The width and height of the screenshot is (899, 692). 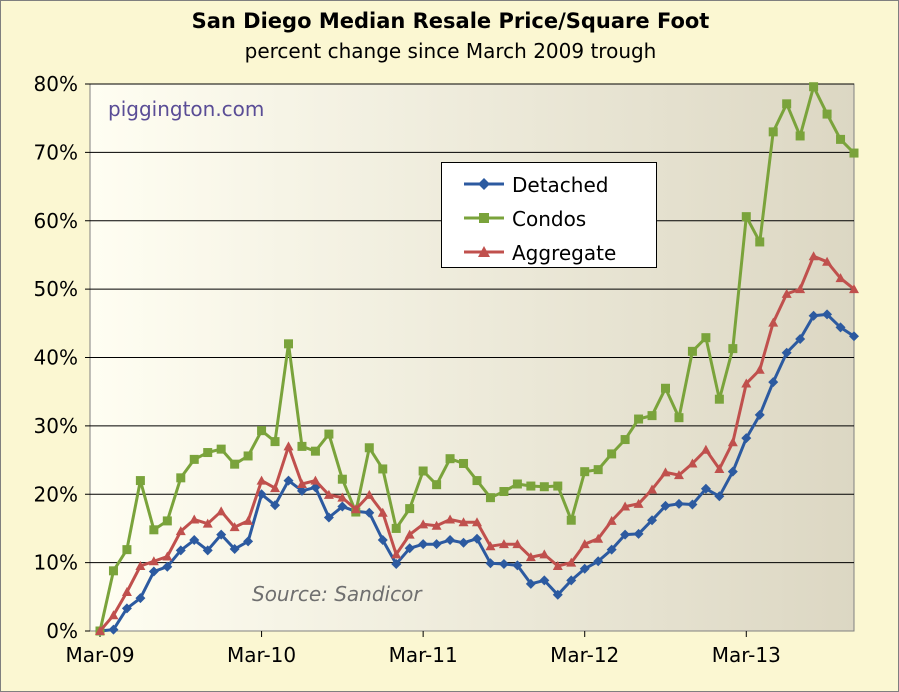 I want to click on y-tick-label: 70%, so click(x=56, y=152).